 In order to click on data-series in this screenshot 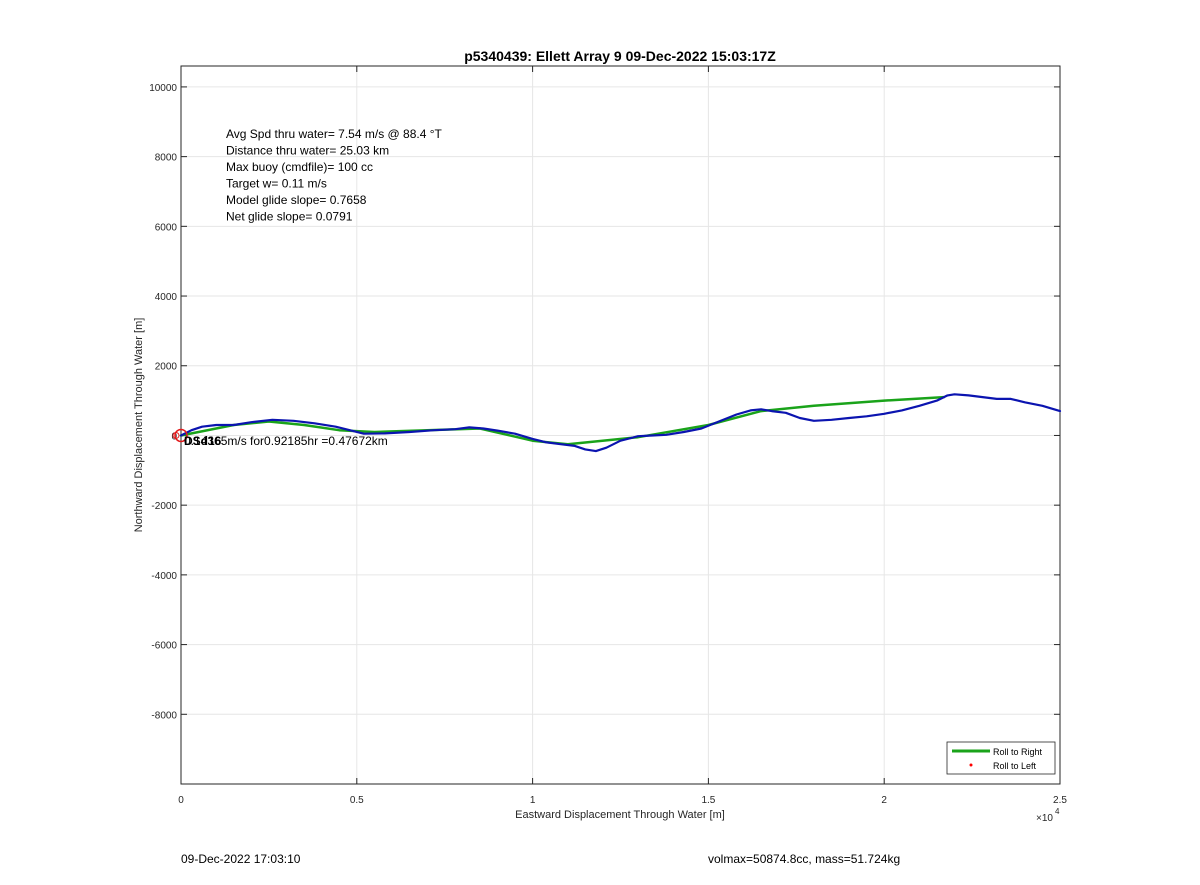, I will do `click(620, 423)`.